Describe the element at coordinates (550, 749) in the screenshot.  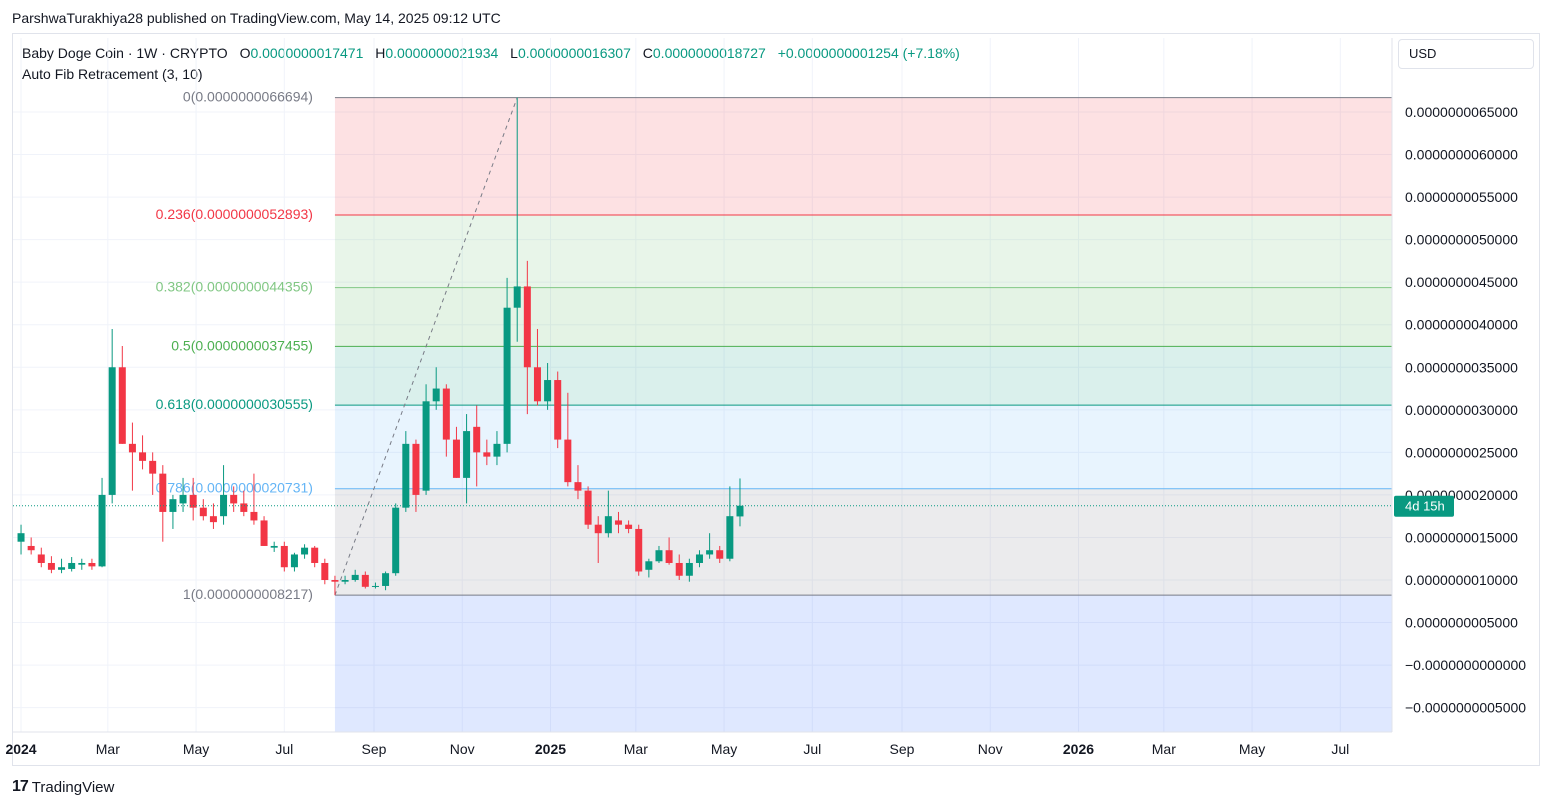
I see `x-axis-tick-label: 2025` at that location.